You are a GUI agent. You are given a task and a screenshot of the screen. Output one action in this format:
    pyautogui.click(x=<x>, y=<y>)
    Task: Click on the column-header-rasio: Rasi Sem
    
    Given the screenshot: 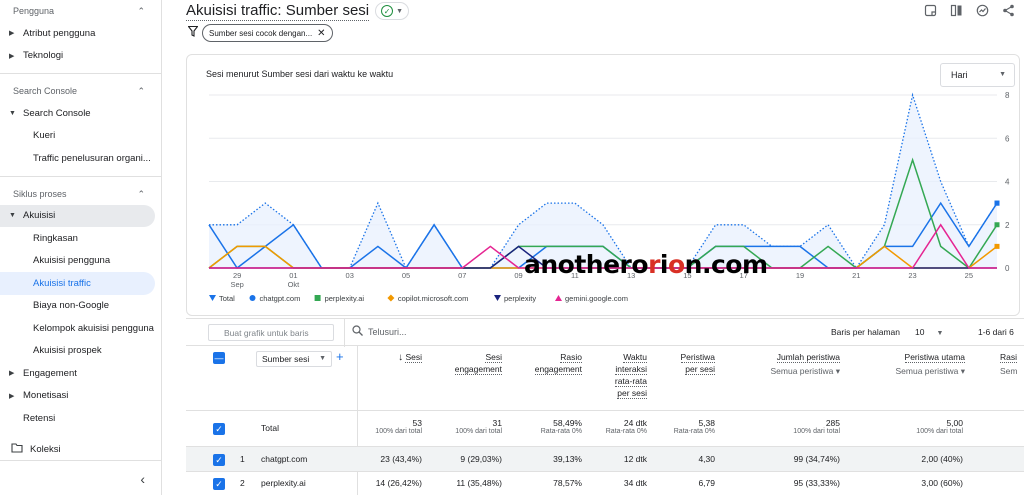 What is the action you would take?
    pyautogui.click(x=1005, y=364)
    